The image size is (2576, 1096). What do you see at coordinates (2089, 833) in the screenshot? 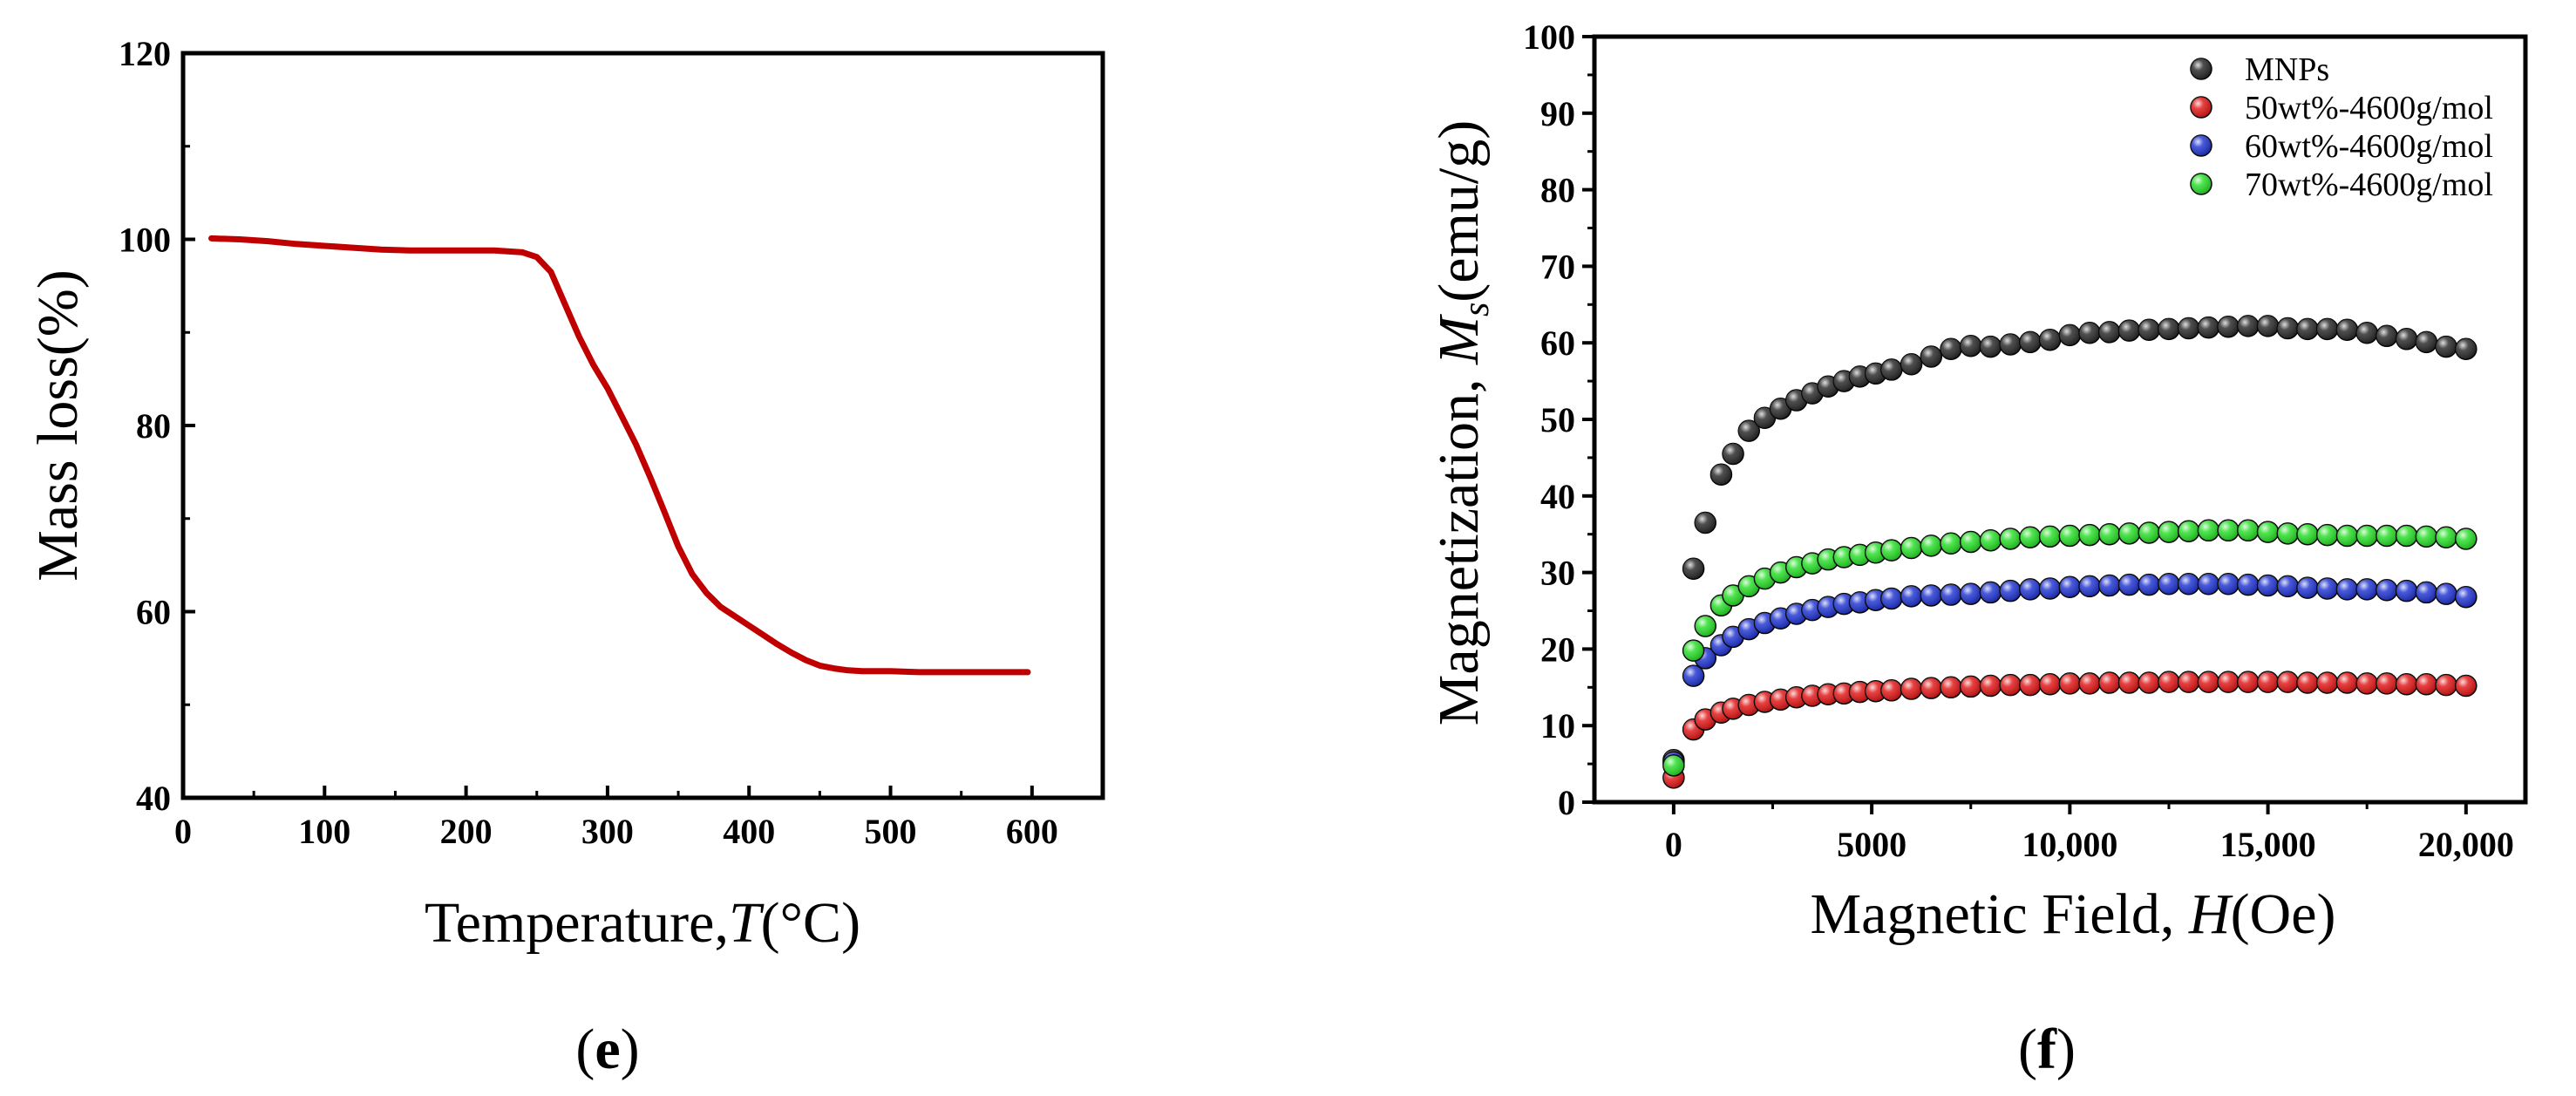
I see `panel-f-x-ticks: 0 5000 10,000 15,000 20,000` at bounding box center [2089, 833].